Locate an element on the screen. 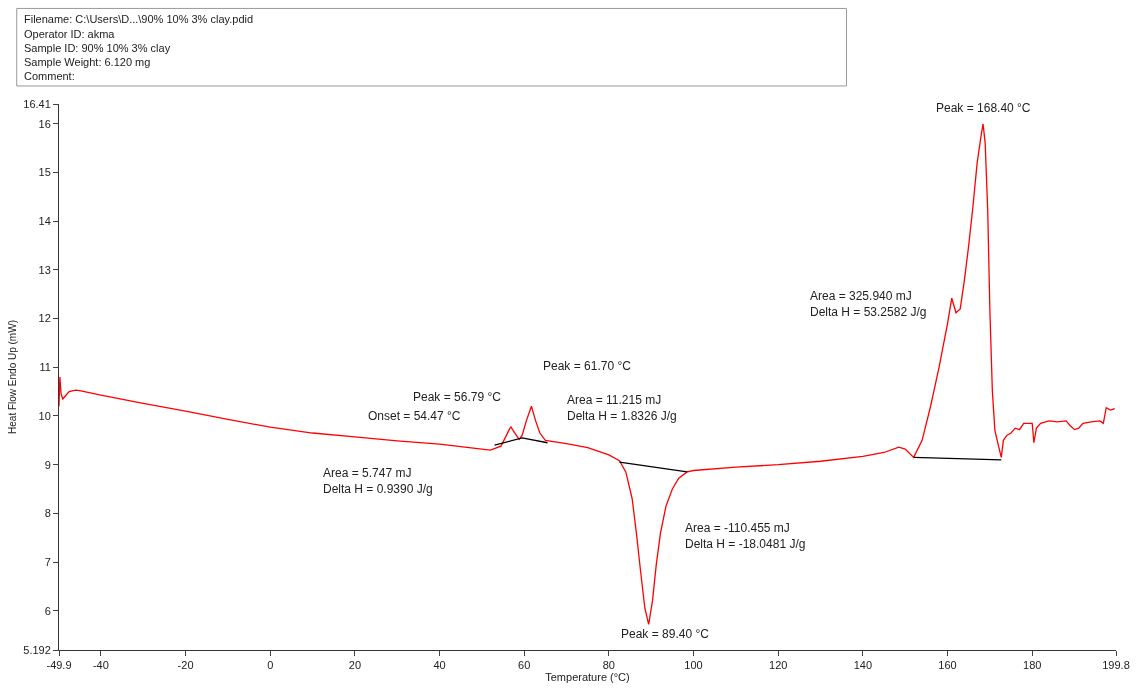  x-tick-label: 40 is located at coordinates (439, 665).